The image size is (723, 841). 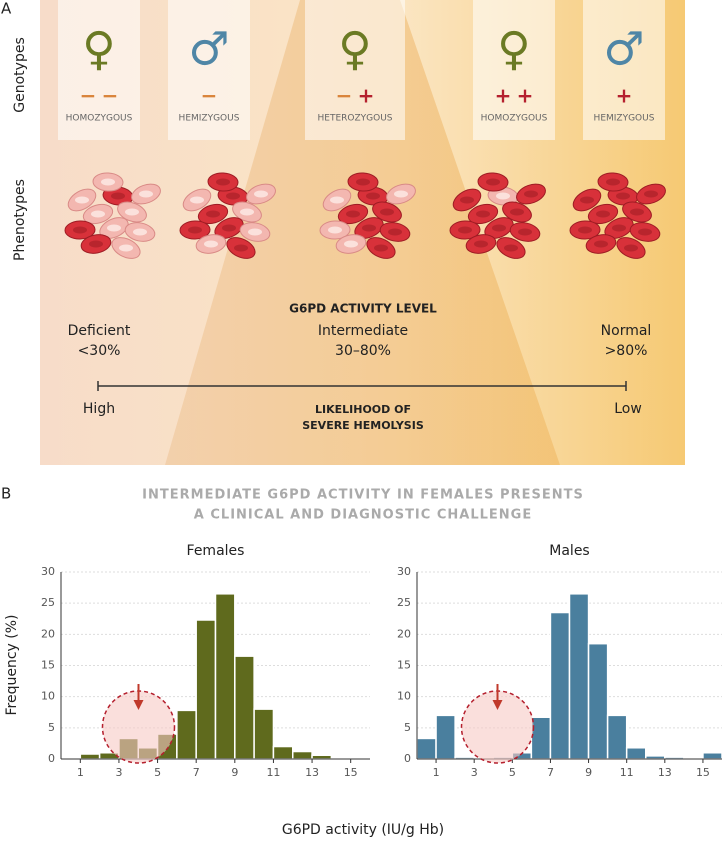 What do you see at coordinates (363, 331) in the screenshot?
I see `level-name: Intermediate` at bounding box center [363, 331].